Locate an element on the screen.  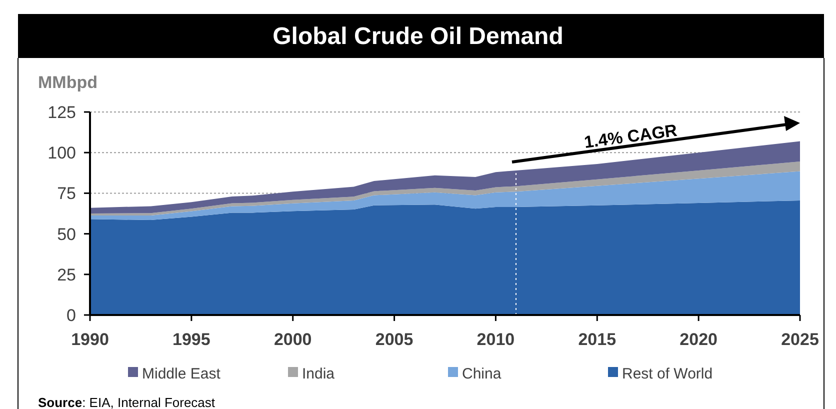
x-tick-label: 2025 is located at coordinates (800, 339).